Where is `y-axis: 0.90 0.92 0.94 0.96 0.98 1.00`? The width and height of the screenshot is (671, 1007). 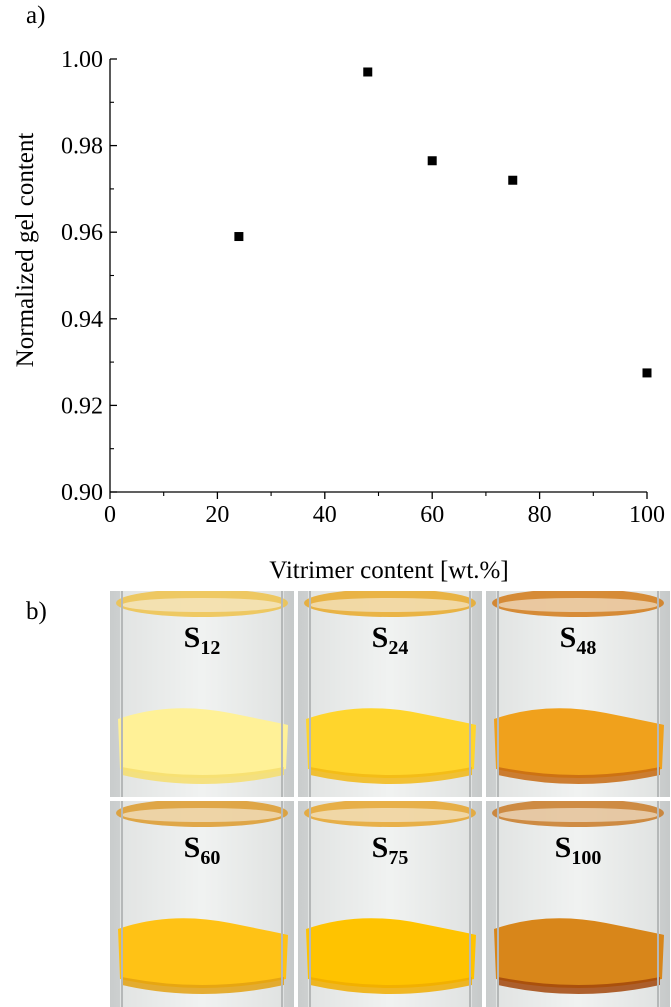 y-axis: 0.90 0.92 0.94 0.96 0.98 1.00 is located at coordinates (89, 276).